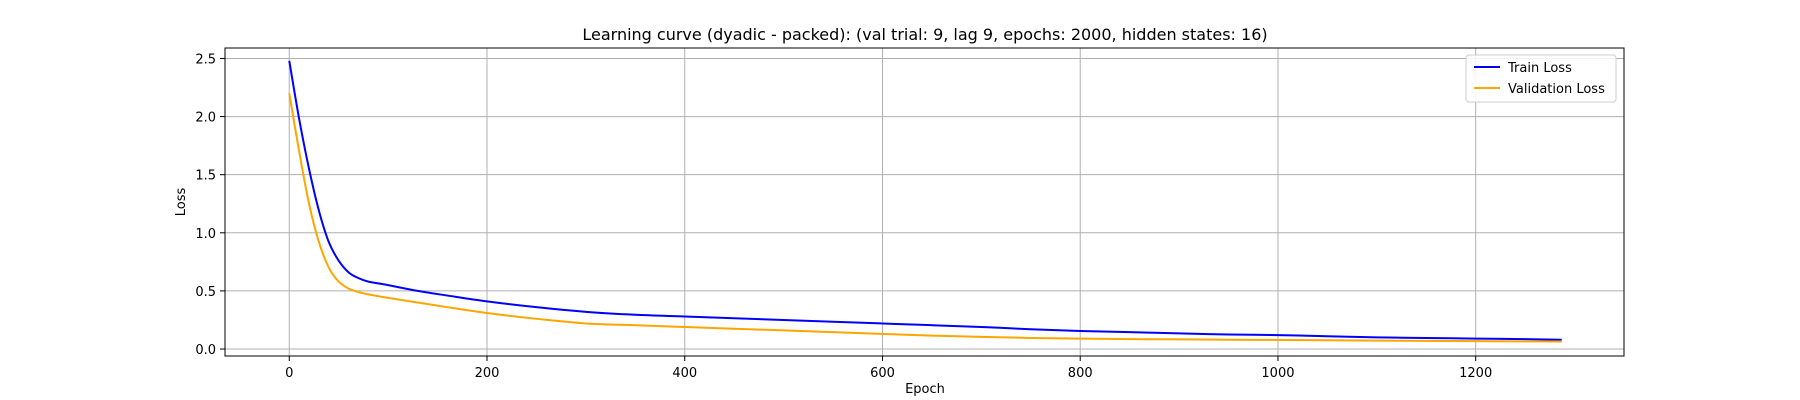 This screenshot has width=1800, height=400. Describe the element at coordinates (487, 373) in the screenshot. I see `x-tick-label: 200` at that location.